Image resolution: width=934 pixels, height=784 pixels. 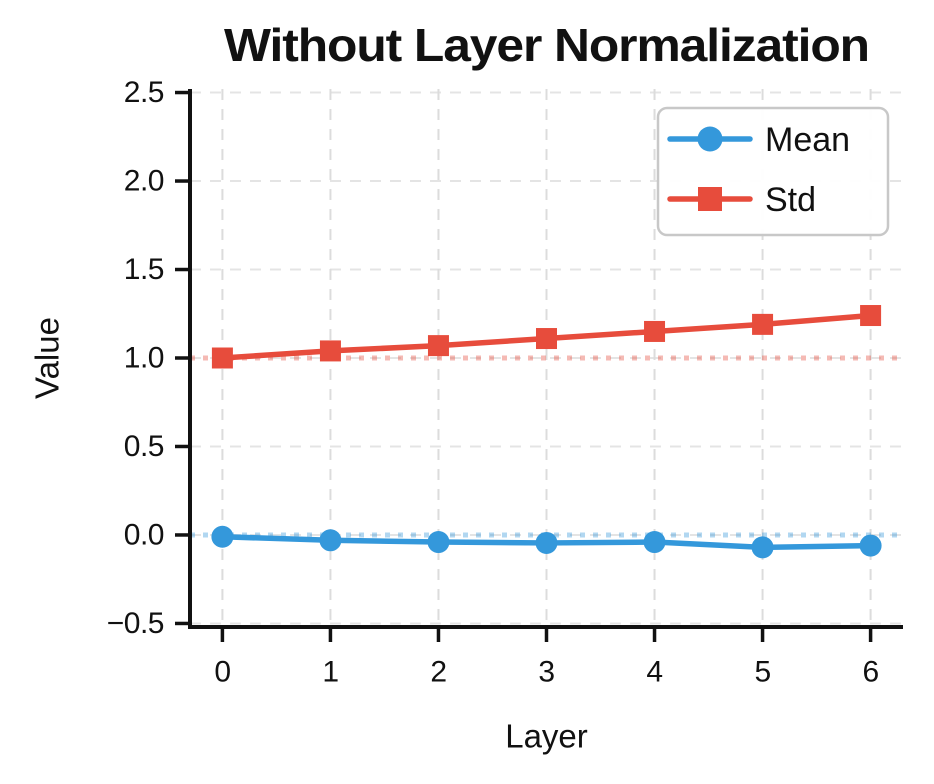 What do you see at coordinates (546, 736) in the screenshot?
I see `x-axis-label: Layer` at bounding box center [546, 736].